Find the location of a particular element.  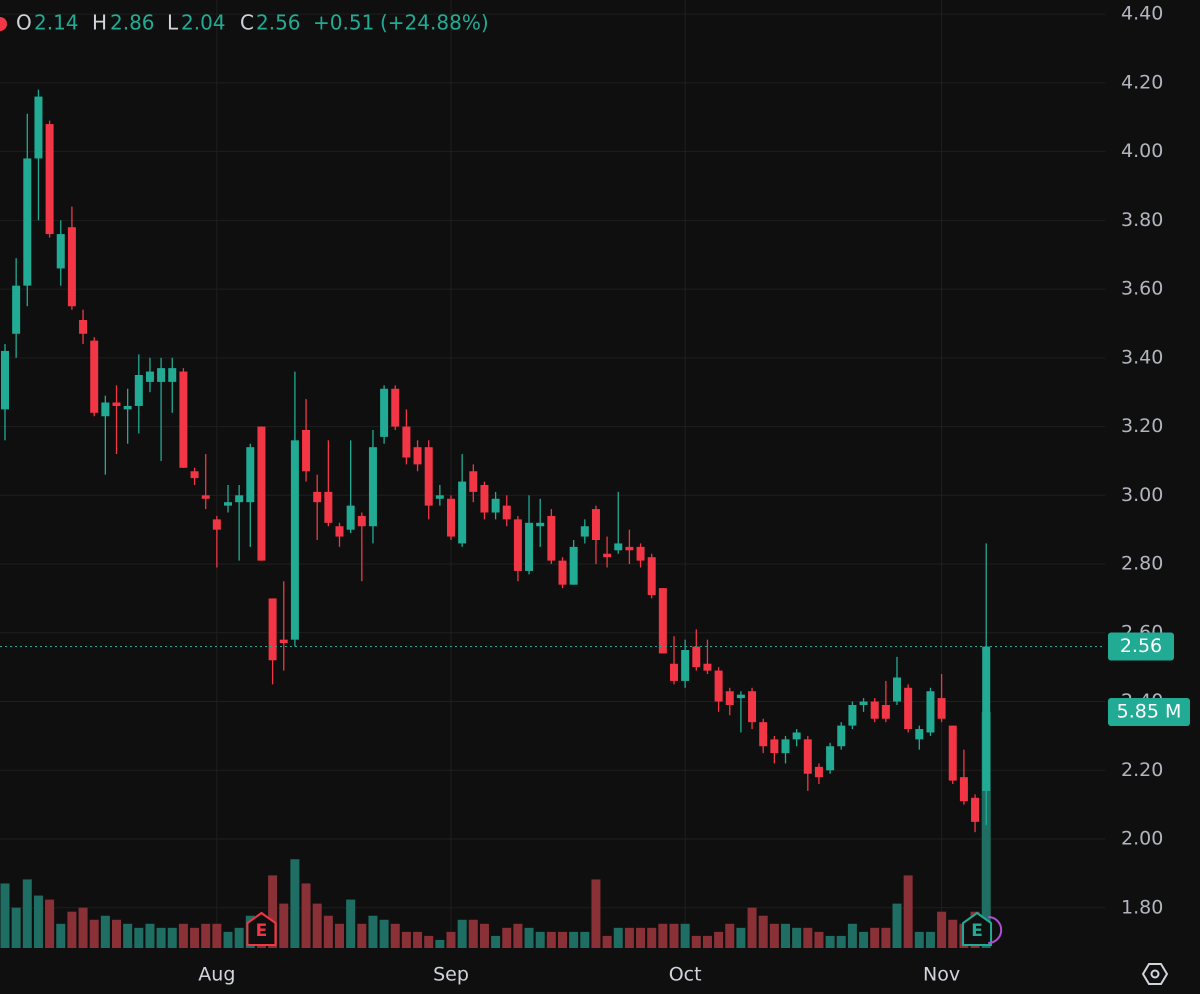

ohlc-value: 2.56 is located at coordinates (278, 23).